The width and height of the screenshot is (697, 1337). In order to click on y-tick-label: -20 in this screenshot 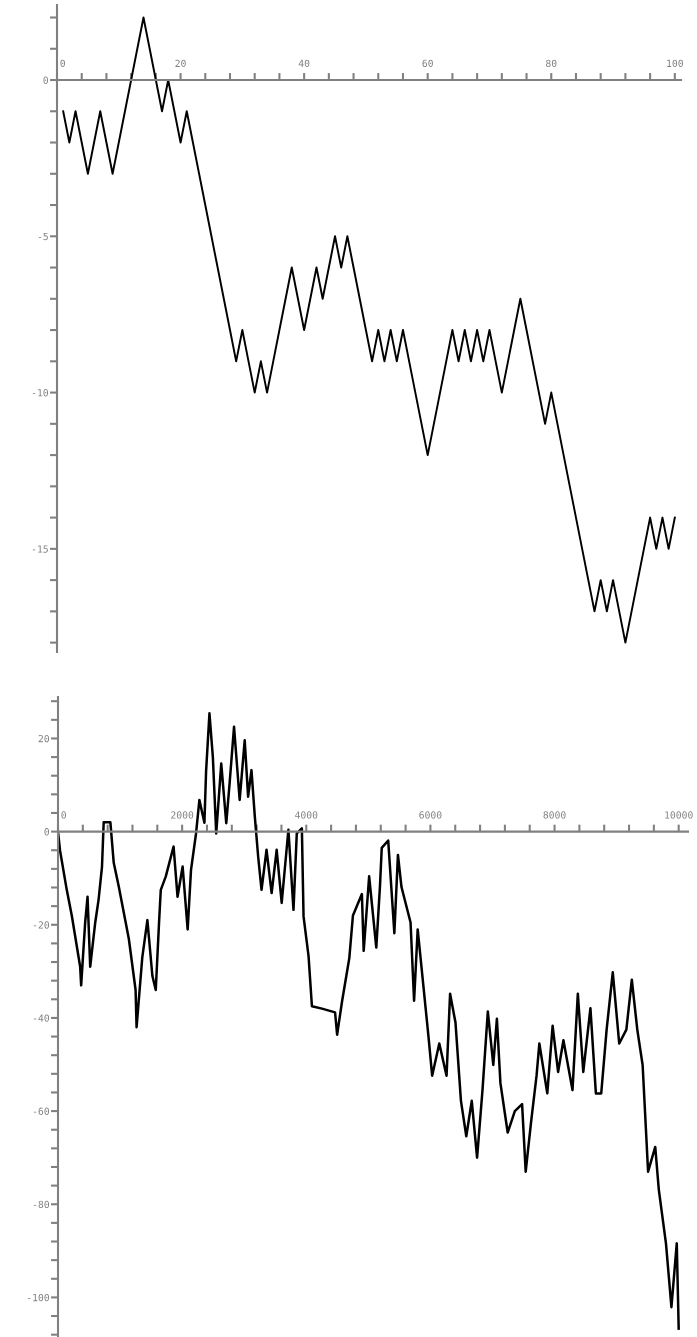, I will do `click(41, 925)`.